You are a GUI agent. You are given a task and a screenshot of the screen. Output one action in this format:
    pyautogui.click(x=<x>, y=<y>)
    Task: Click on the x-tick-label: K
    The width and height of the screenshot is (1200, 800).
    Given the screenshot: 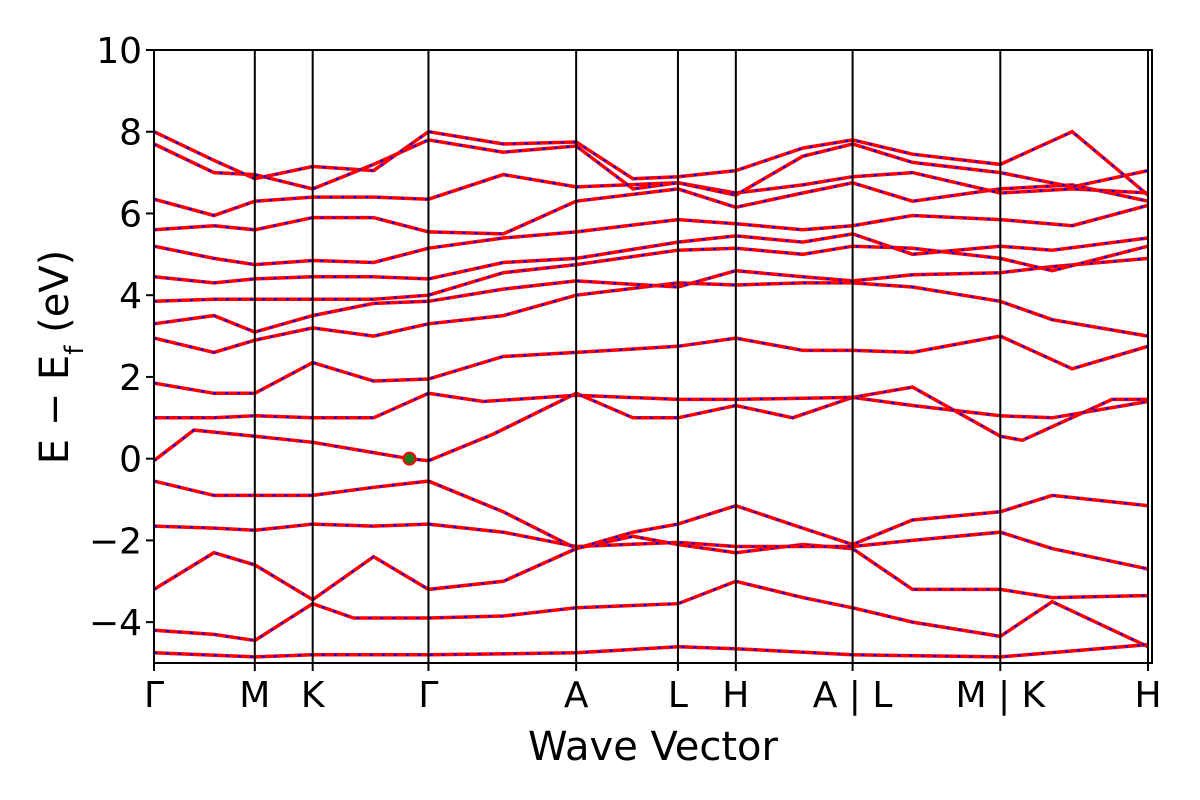 What is the action you would take?
    pyautogui.click(x=313, y=695)
    